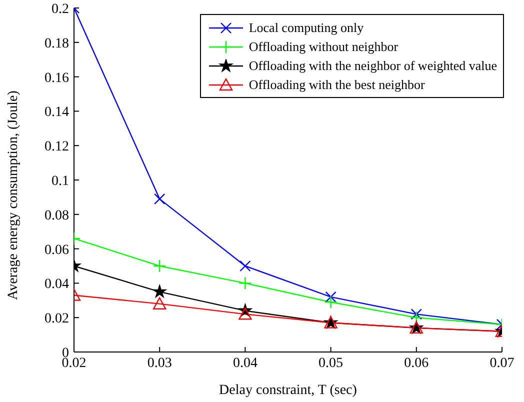  Describe the element at coordinates (336, 84) in the screenshot. I see `legend-label: Offloading with the best neighbor` at that location.